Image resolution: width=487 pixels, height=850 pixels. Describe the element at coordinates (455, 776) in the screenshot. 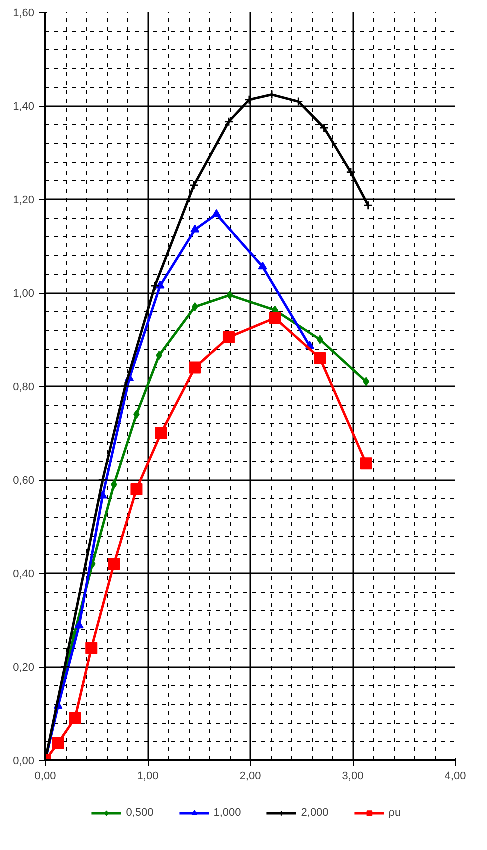

I see `x-tick-label: 4,00` at that location.